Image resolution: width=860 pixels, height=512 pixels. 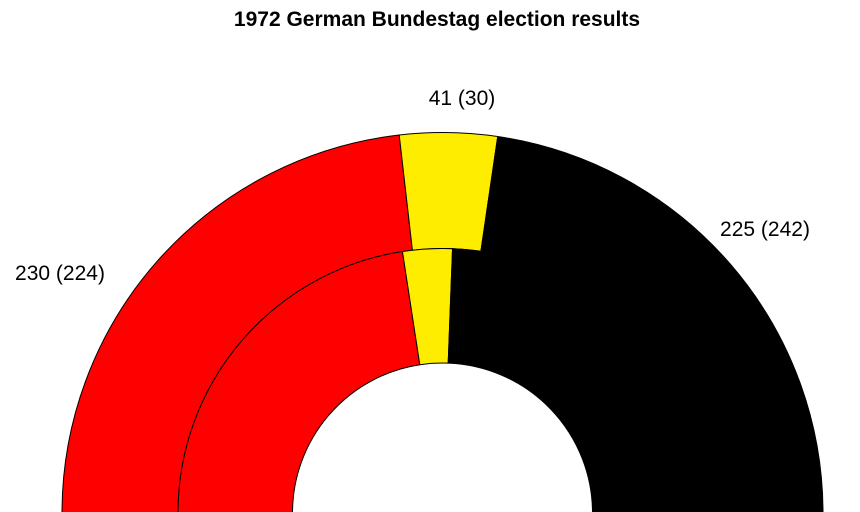 I want to click on segment-inner-red, so click(x=299, y=381).